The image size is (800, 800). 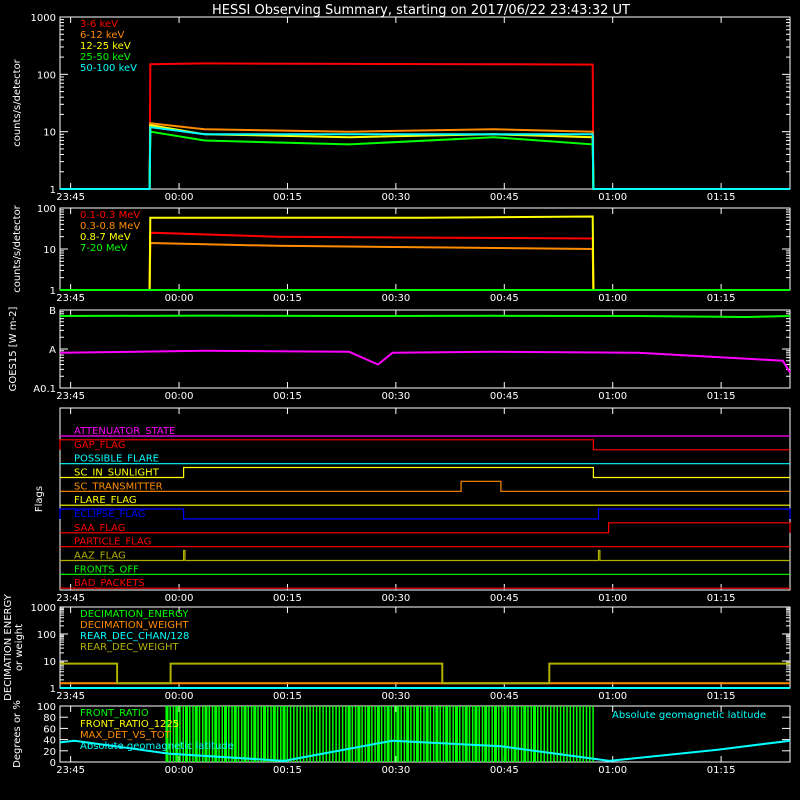 I want to click on y-tick-label: 1000, so click(x=43, y=608).